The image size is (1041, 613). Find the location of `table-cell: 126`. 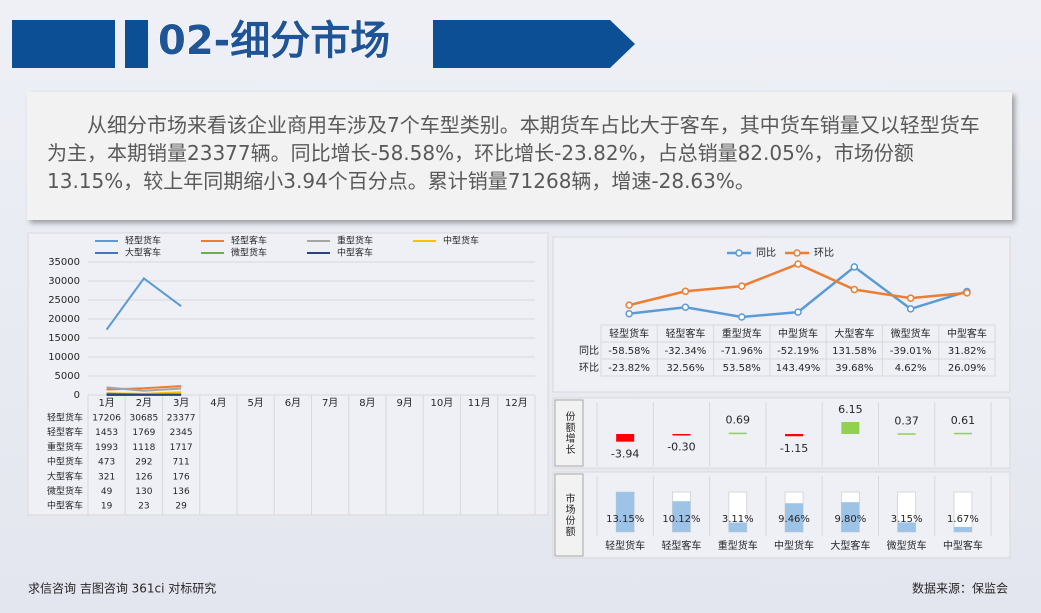

table-cell: 126 is located at coordinates (143, 477).